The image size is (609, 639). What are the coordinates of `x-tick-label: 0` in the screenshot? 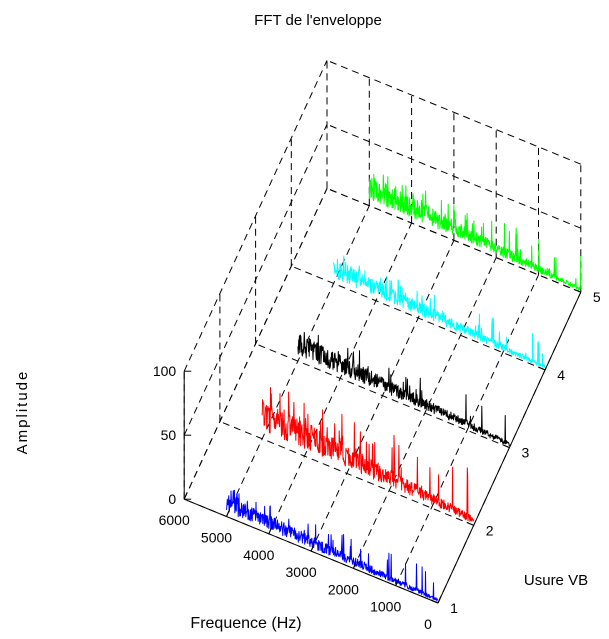 It's located at (428, 624).